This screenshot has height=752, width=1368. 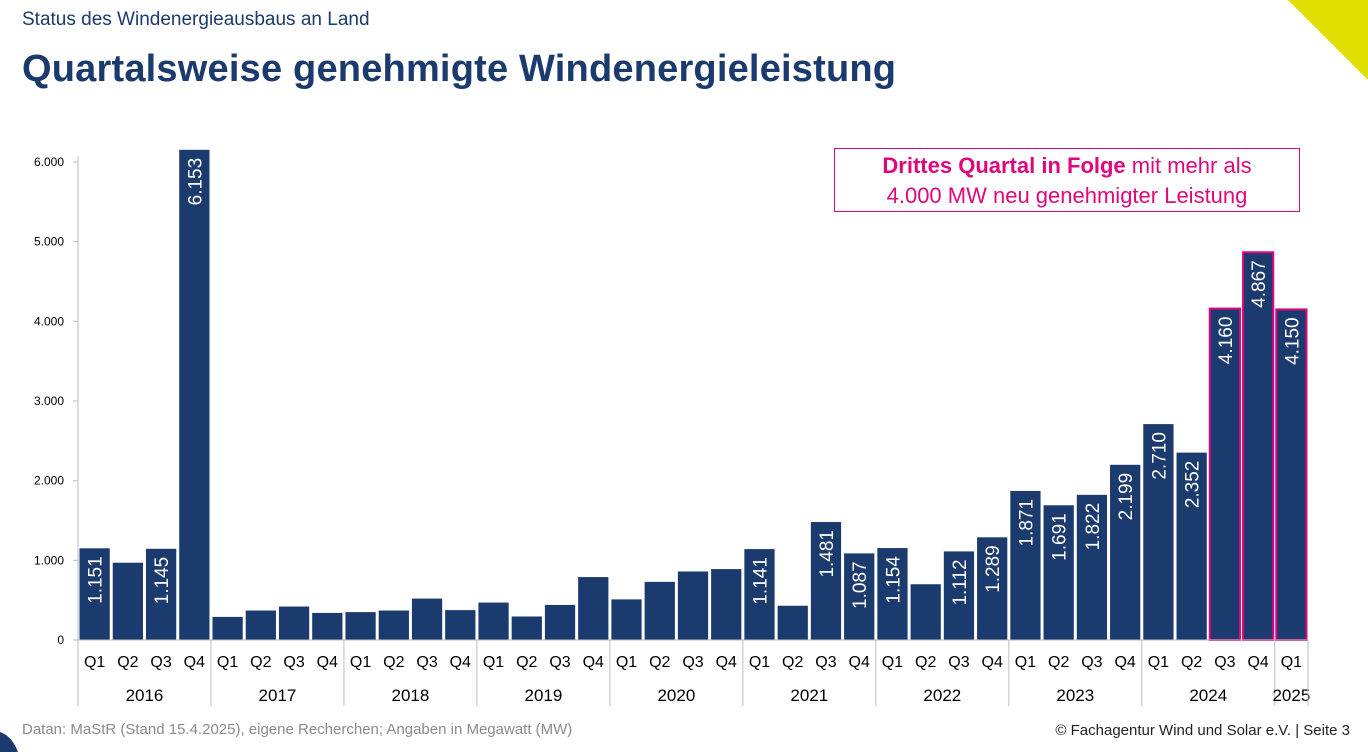 I want to click on y-tick-label: 3.000, so click(x=49, y=401).